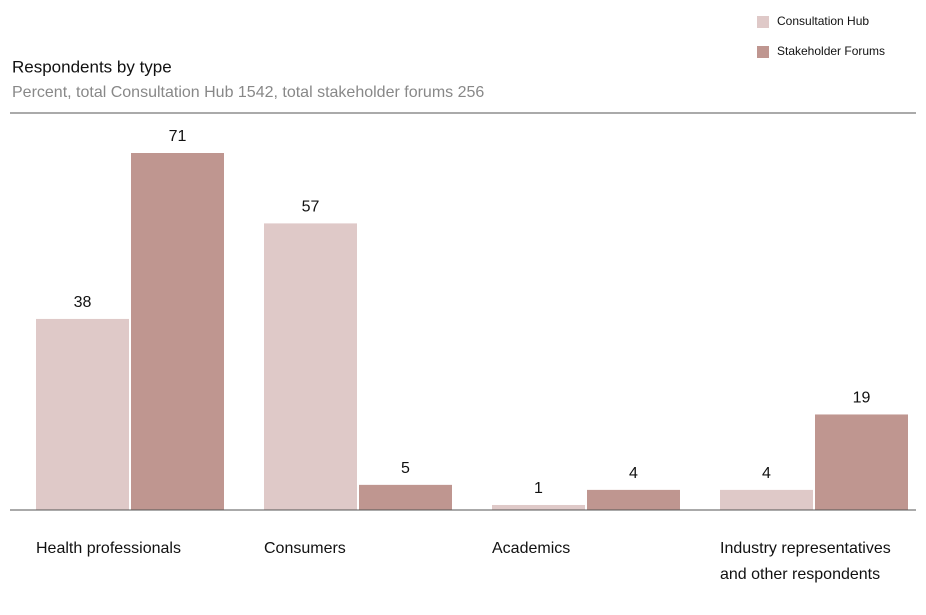 Image resolution: width=926 pixels, height=615 pixels. What do you see at coordinates (862, 398) in the screenshot?
I see `value-label: 19` at bounding box center [862, 398].